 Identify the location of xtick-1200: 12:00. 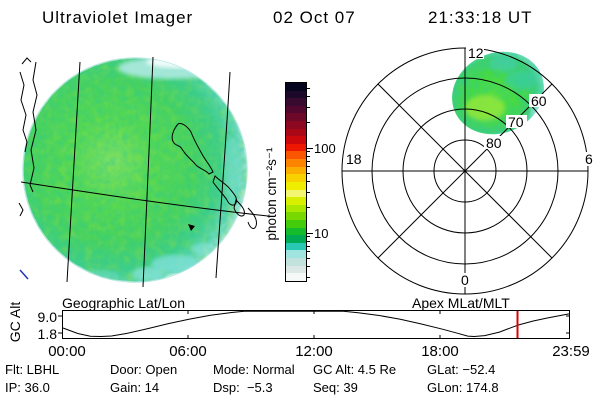
(314, 351).